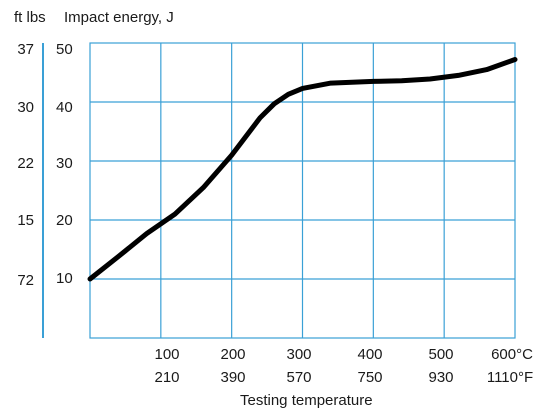  What do you see at coordinates (25, 107) in the screenshot?
I see `ftlbs-tick-label: 30` at bounding box center [25, 107].